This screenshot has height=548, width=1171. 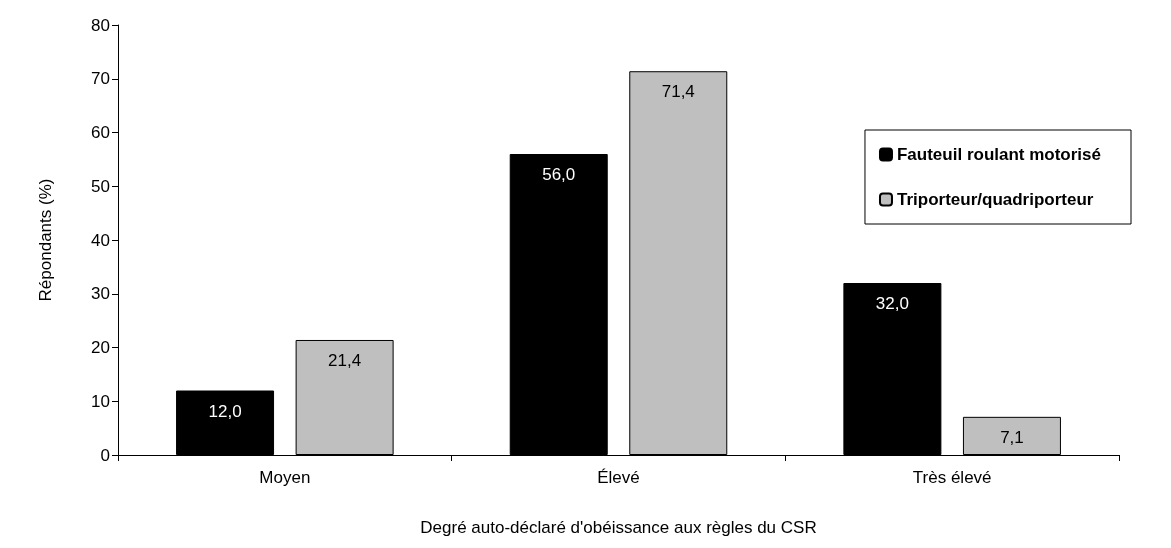 I want to click on legend-label: Fauteuil roulant motorisé, so click(x=999, y=154).